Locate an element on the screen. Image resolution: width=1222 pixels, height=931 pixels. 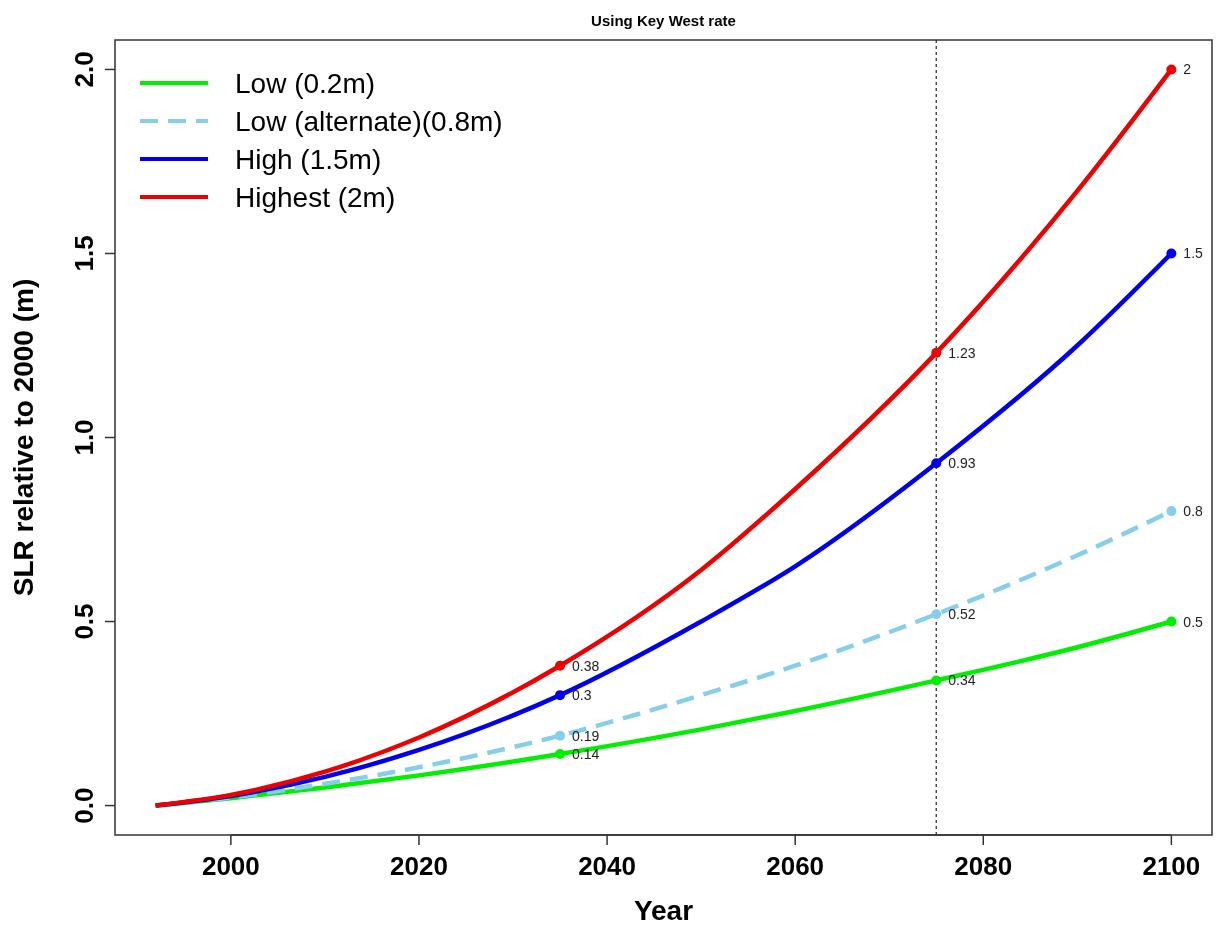
y-tick-label: 1.5 is located at coordinates (84, 253).